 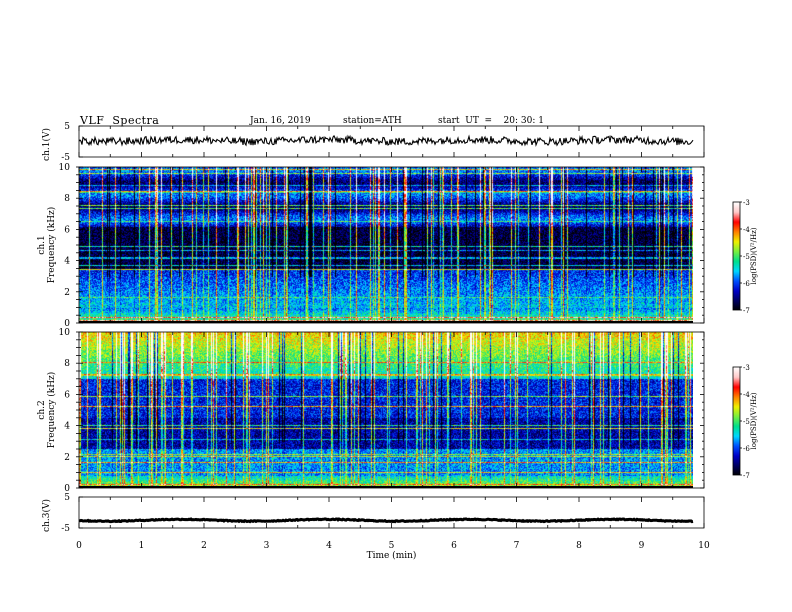 I want to click on ch2-colorbar, so click(x=736, y=421).